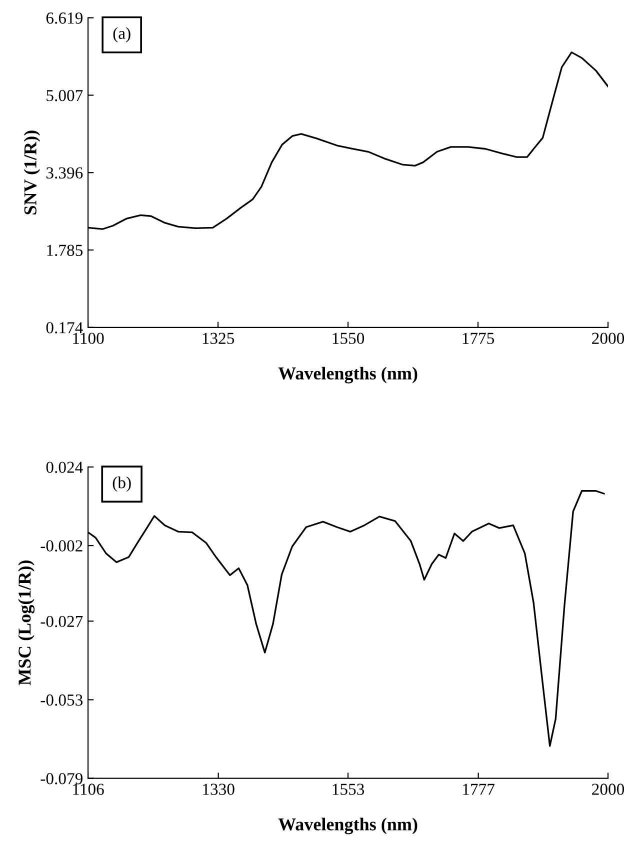  I want to click on y-tick-label: 0.174, so click(64, 328).